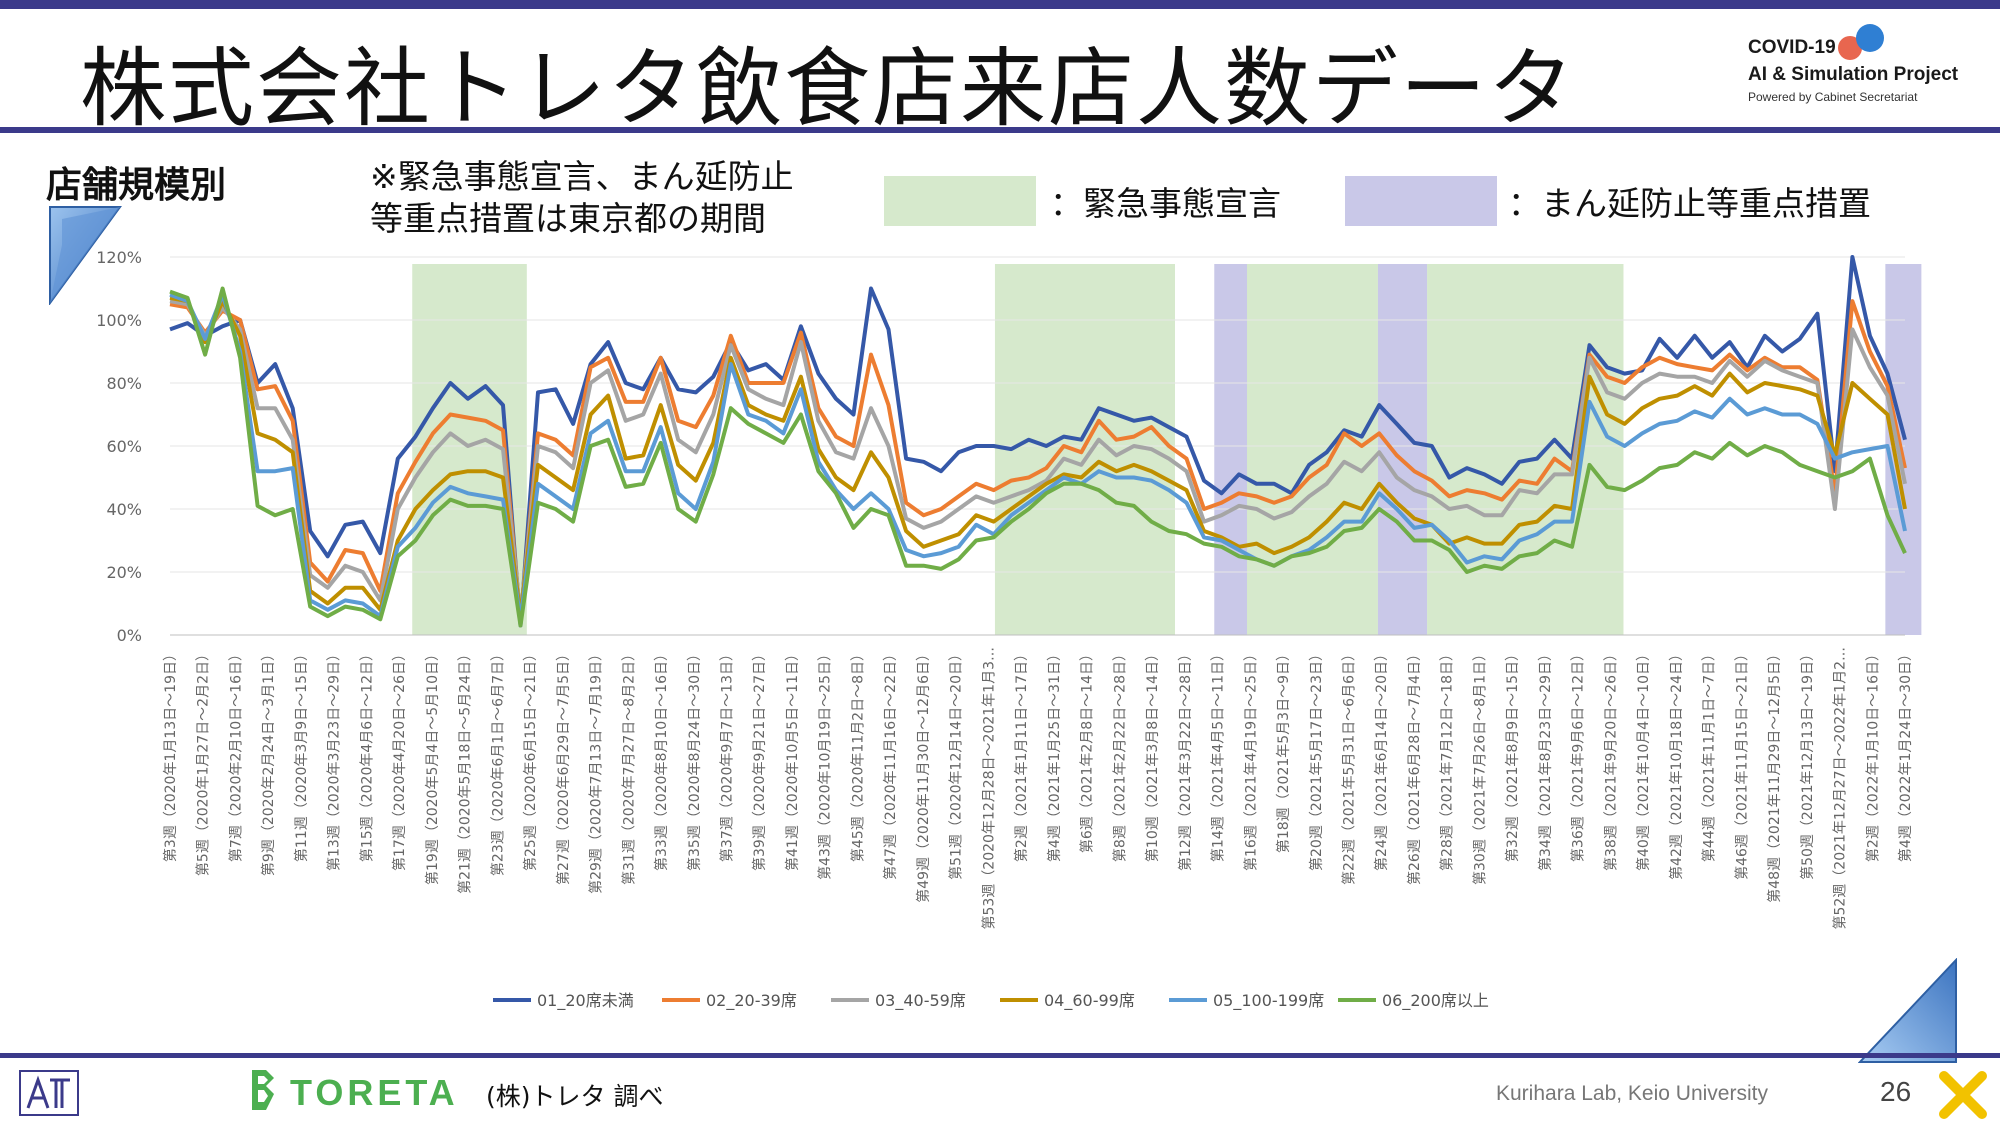 The width and height of the screenshot is (2000, 1125). I want to click on x-logo-icon, so click(1963, 1095).